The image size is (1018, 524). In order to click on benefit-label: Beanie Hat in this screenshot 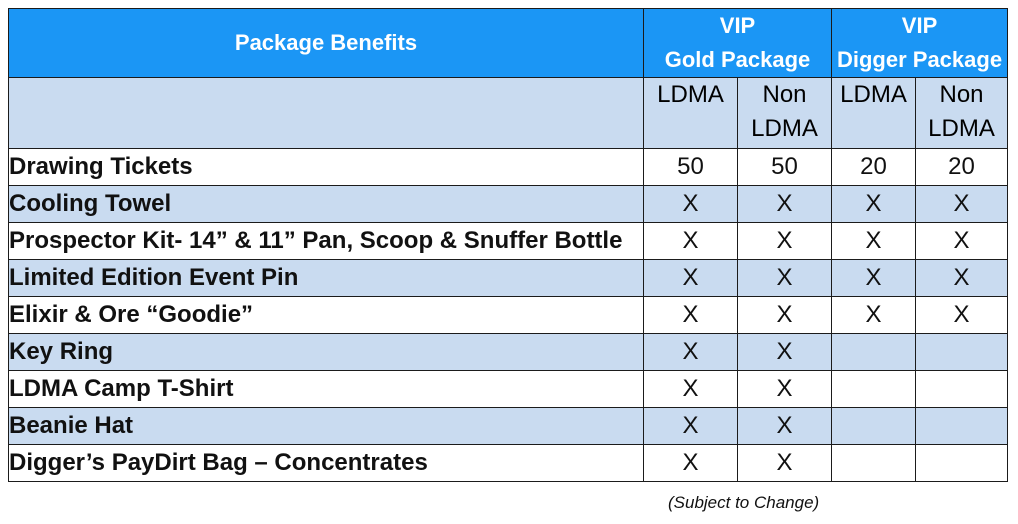, I will do `click(326, 426)`.